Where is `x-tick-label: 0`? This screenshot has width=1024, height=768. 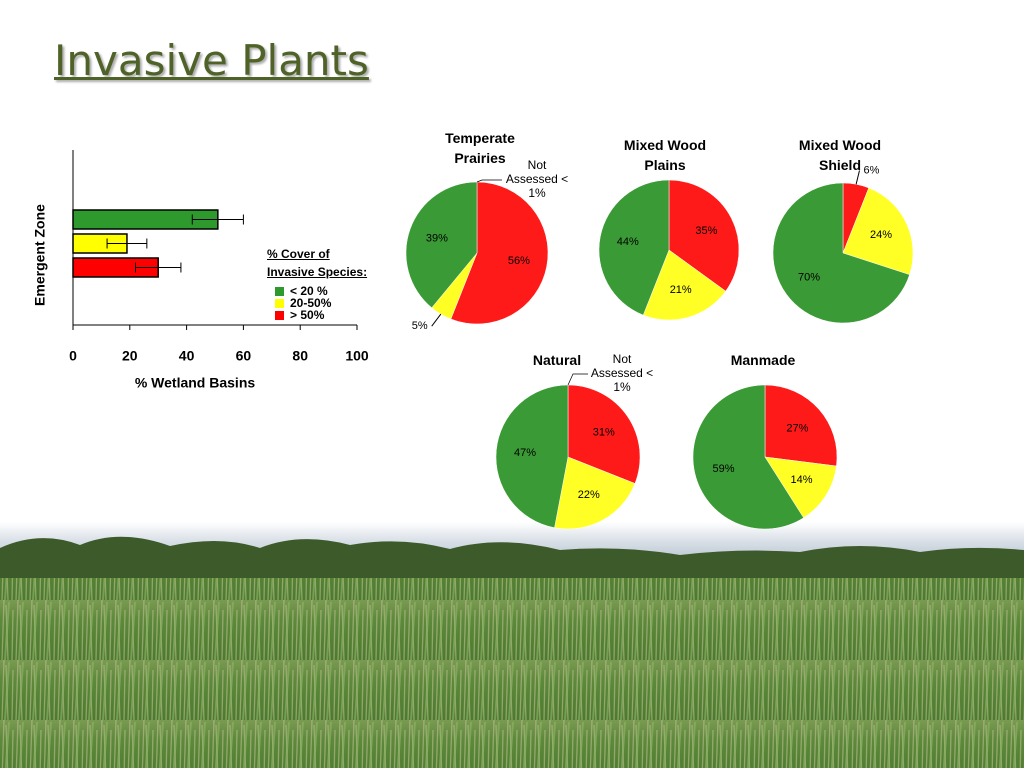 x-tick-label: 0 is located at coordinates (73, 356).